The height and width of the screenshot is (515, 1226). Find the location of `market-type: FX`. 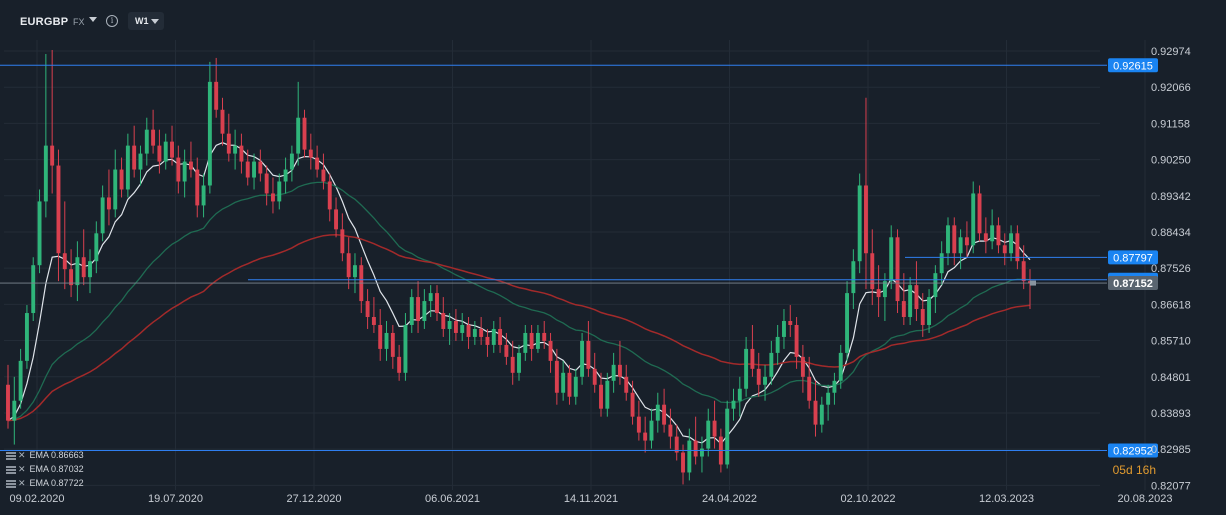

market-type: FX is located at coordinates (79, 22).